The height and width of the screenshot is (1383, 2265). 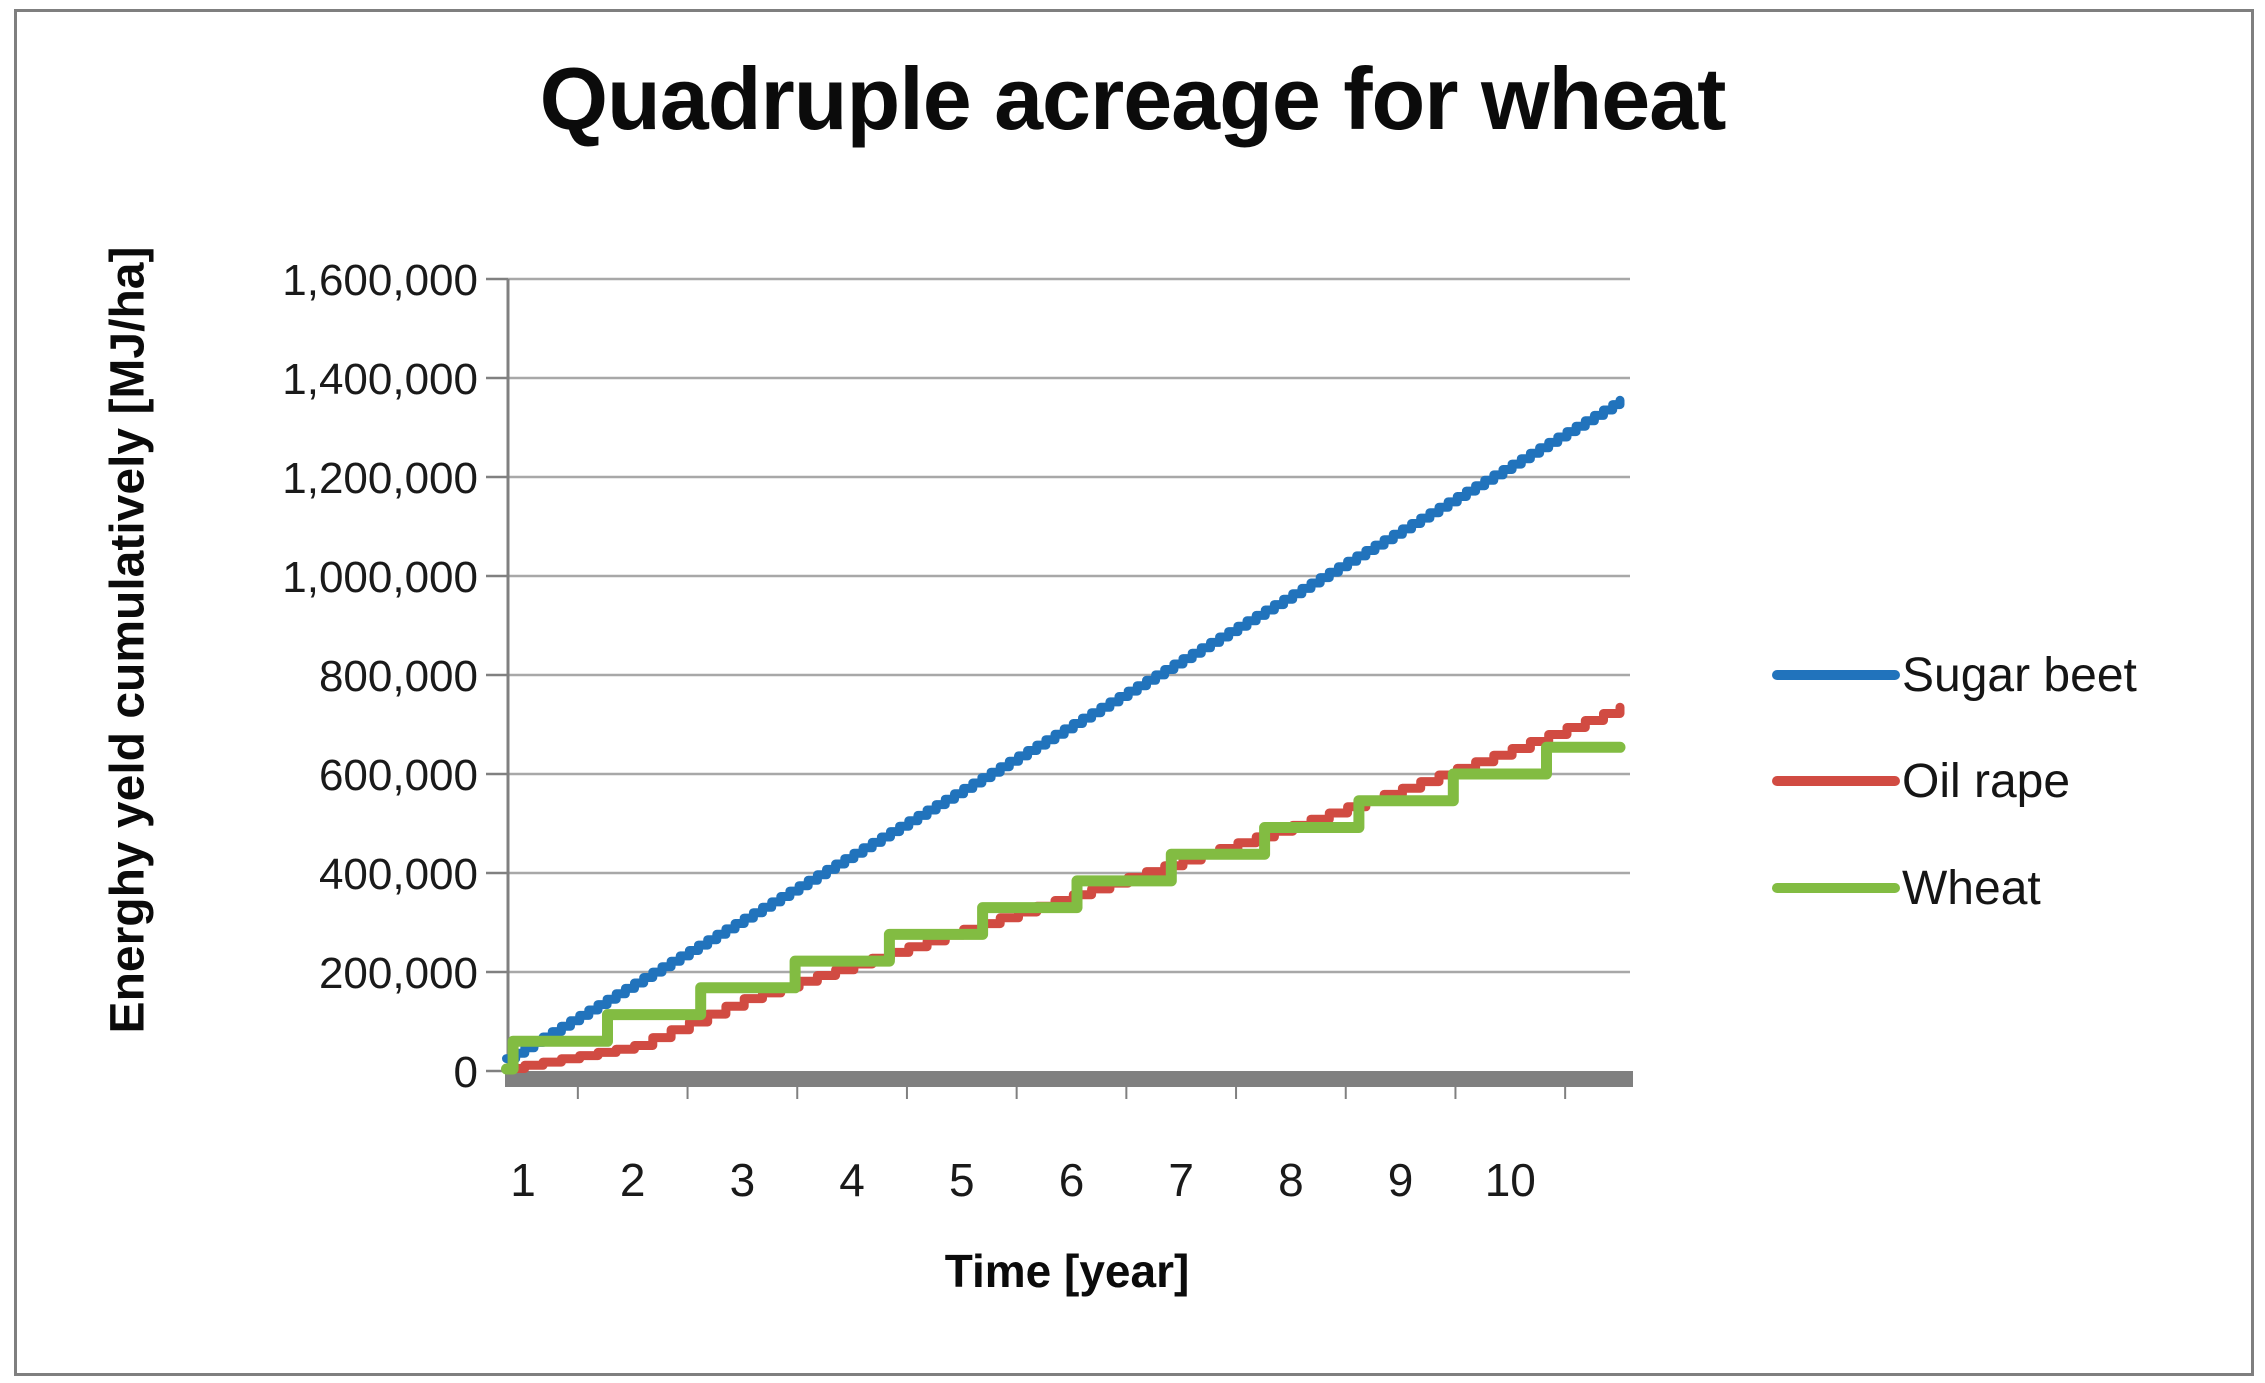 What do you see at coordinates (962, 1180) in the screenshot?
I see `x-tick-label: 5` at bounding box center [962, 1180].